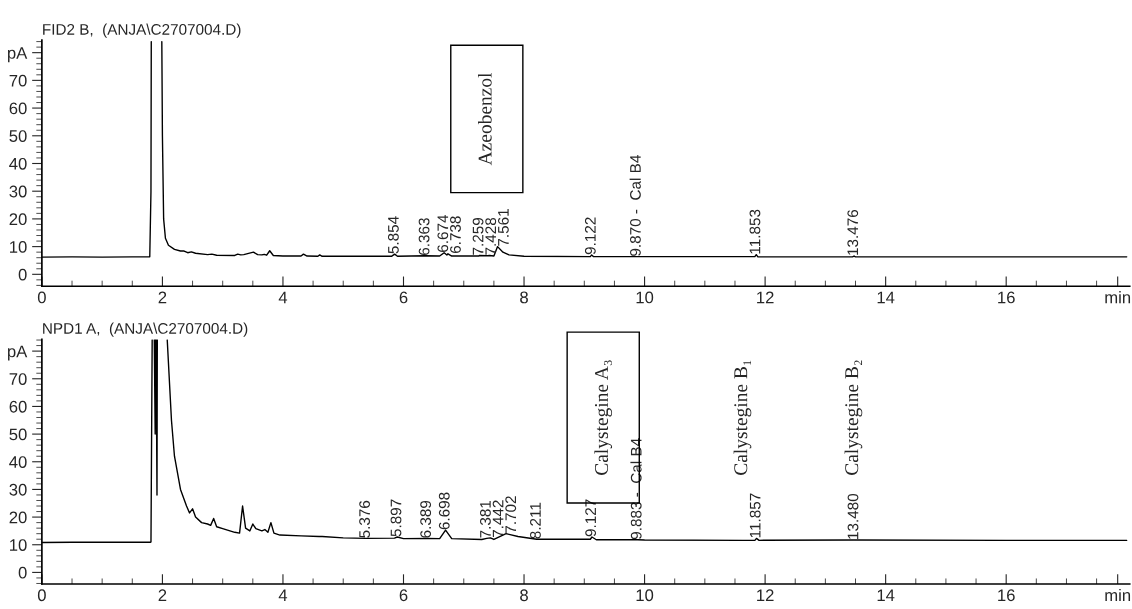  I want to click on annotation: 5.897, so click(396, 518).